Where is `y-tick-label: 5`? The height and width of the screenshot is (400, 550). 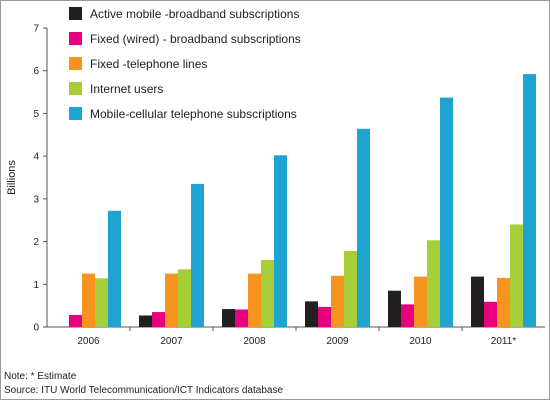
y-tick-label: 5 is located at coordinates (36, 114).